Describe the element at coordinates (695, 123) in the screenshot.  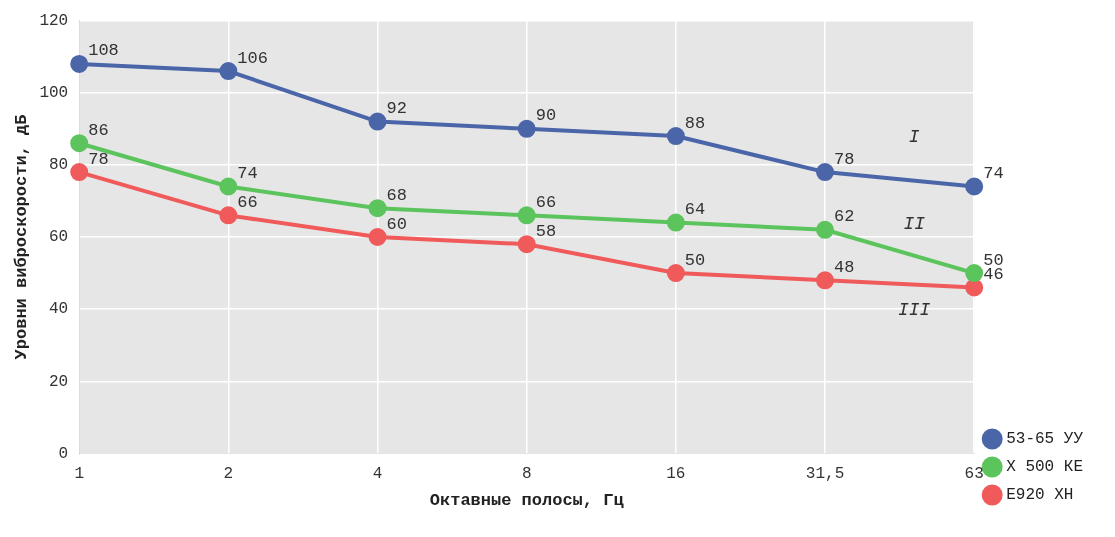
I see `data-label: 88` at that location.